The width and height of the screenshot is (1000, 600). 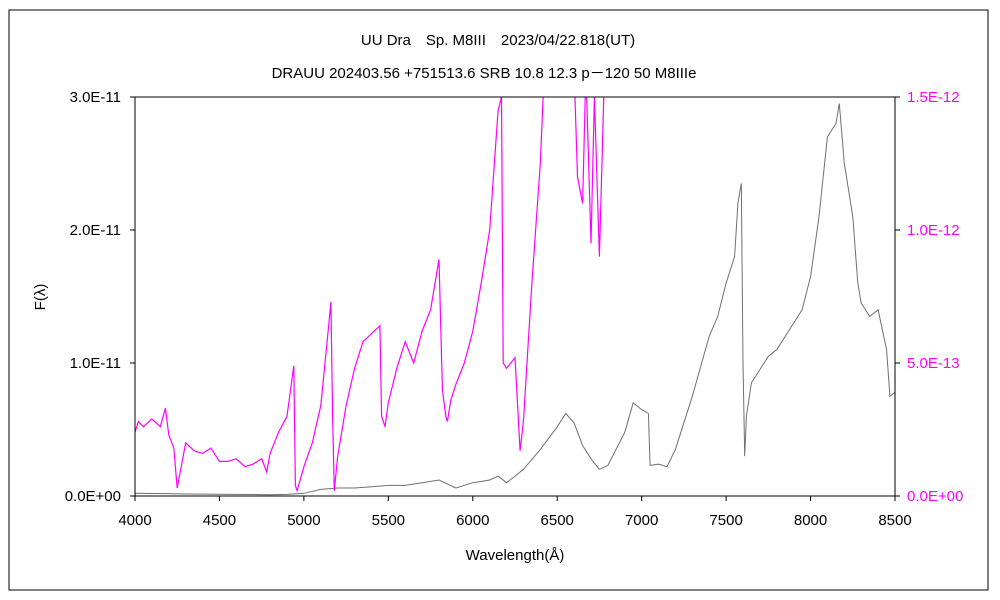 I want to click on x-tick-label: 8000, so click(x=810, y=520).